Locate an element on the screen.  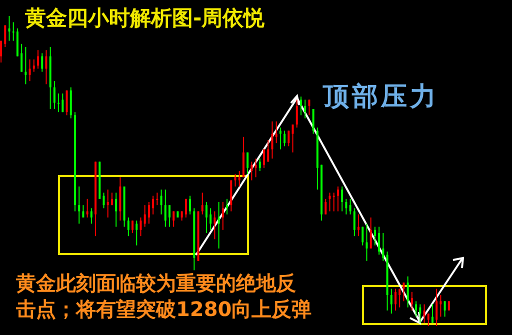
annotation: 顶部压力 is located at coordinates (381, 97).